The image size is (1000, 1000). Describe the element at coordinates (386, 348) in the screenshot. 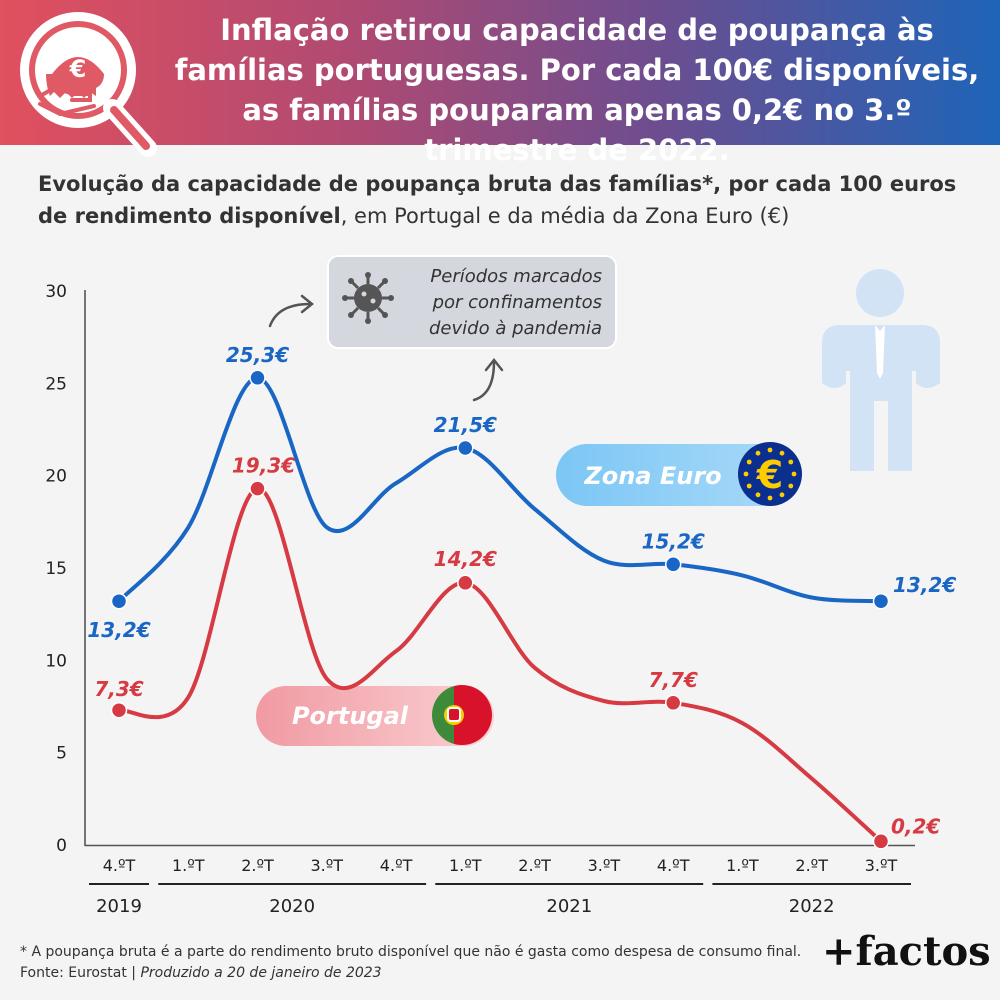

I see `callout-arrows` at that location.